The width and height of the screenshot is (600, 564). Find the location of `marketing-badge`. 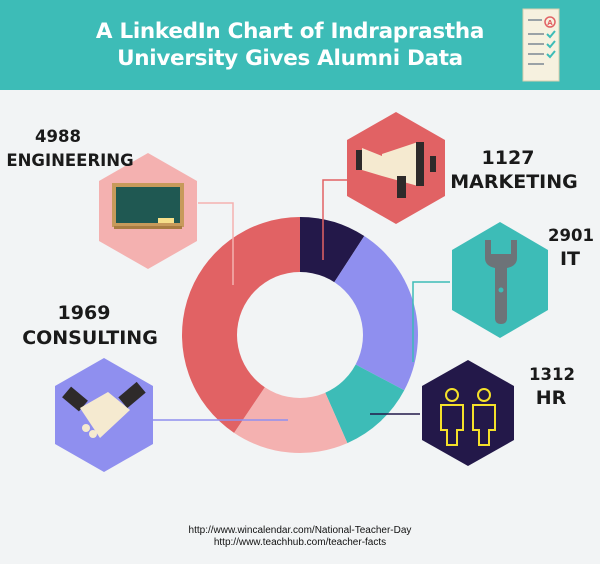

marketing-badge is located at coordinates (396, 168).